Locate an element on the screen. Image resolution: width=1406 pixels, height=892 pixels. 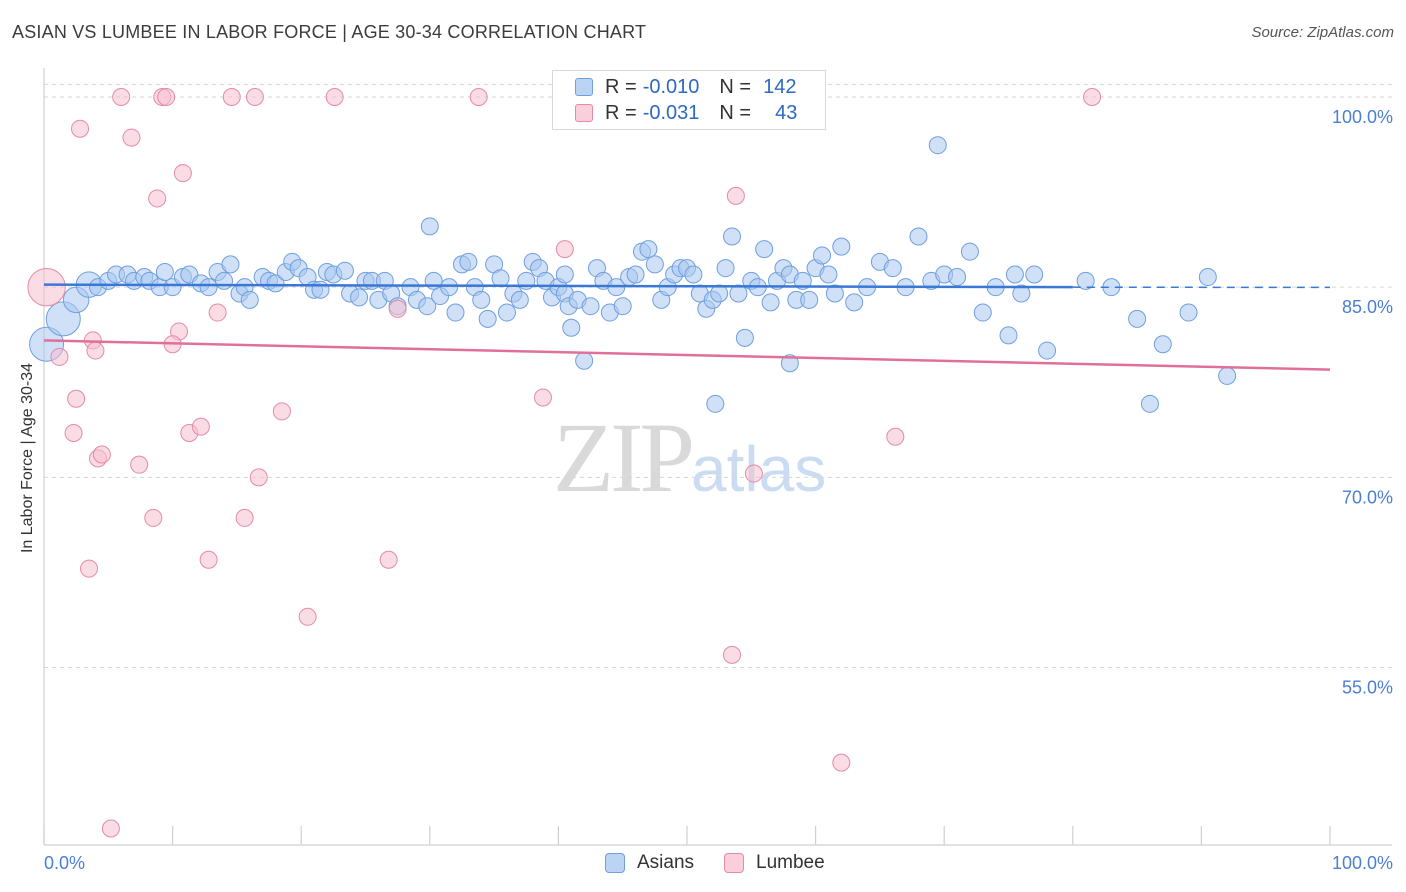
legend-row-lumbee: R = -0.031 N = 43 is located at coordinates (686, 113).